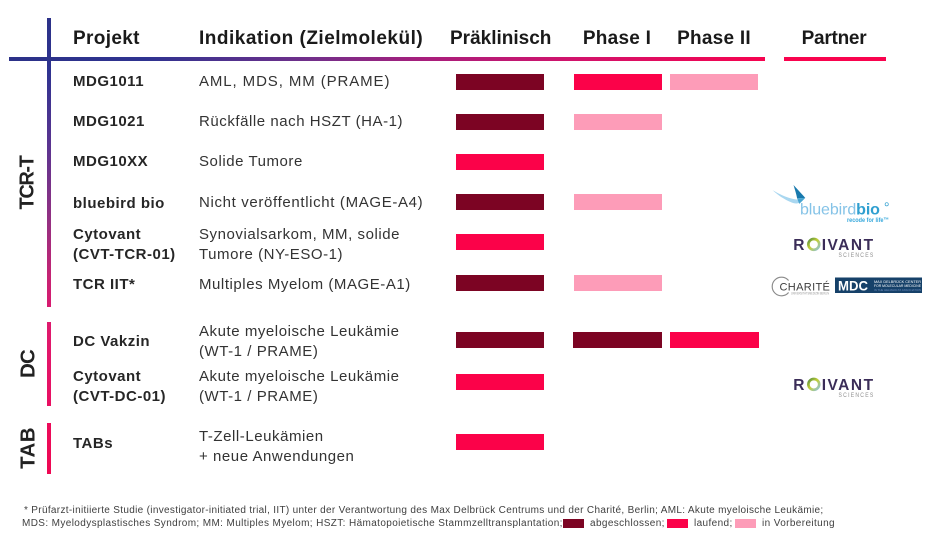 The width and height of the screenshot is (931, 542). What do you see at coordinates (805, 286) in the screenshot?
I see `svg-text: CHARITÉ` at bounding box center [805, 286].